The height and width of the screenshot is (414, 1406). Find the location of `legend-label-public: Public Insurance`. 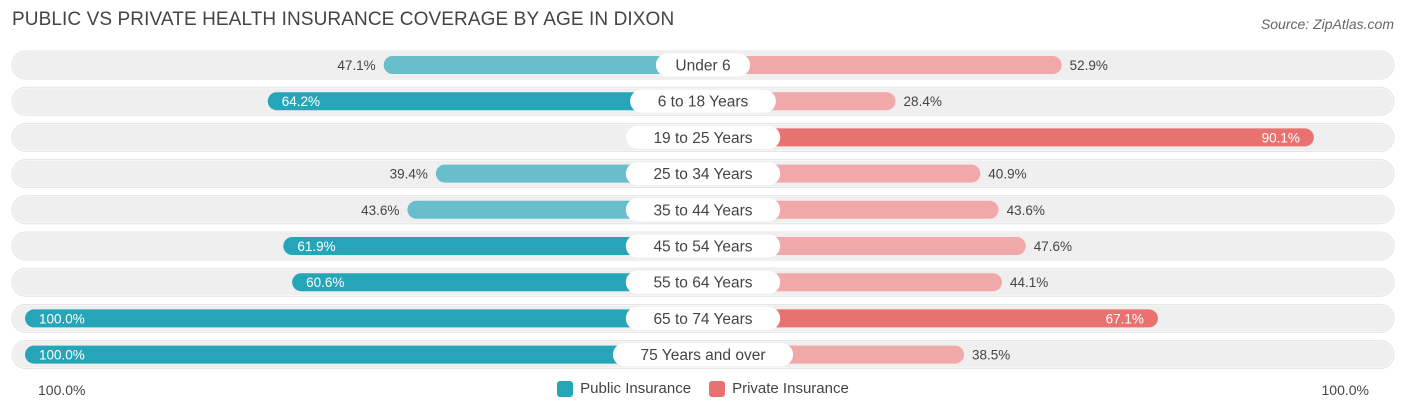

legend-label-public: Public Insurance is located at coordinates (636, 388).